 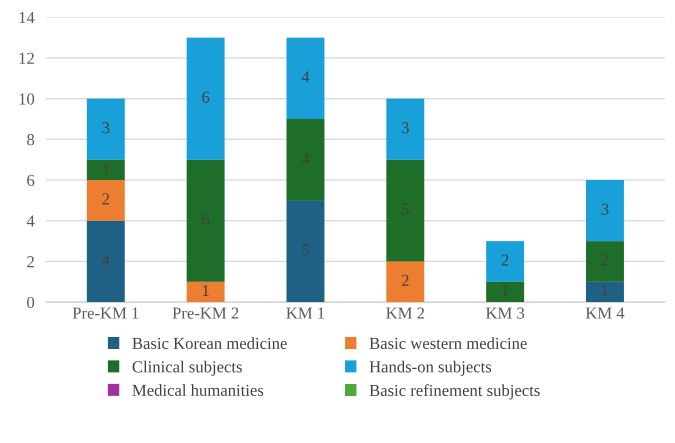 I want to click on x-tick-label: KM 2, so click(x=405, y=313).